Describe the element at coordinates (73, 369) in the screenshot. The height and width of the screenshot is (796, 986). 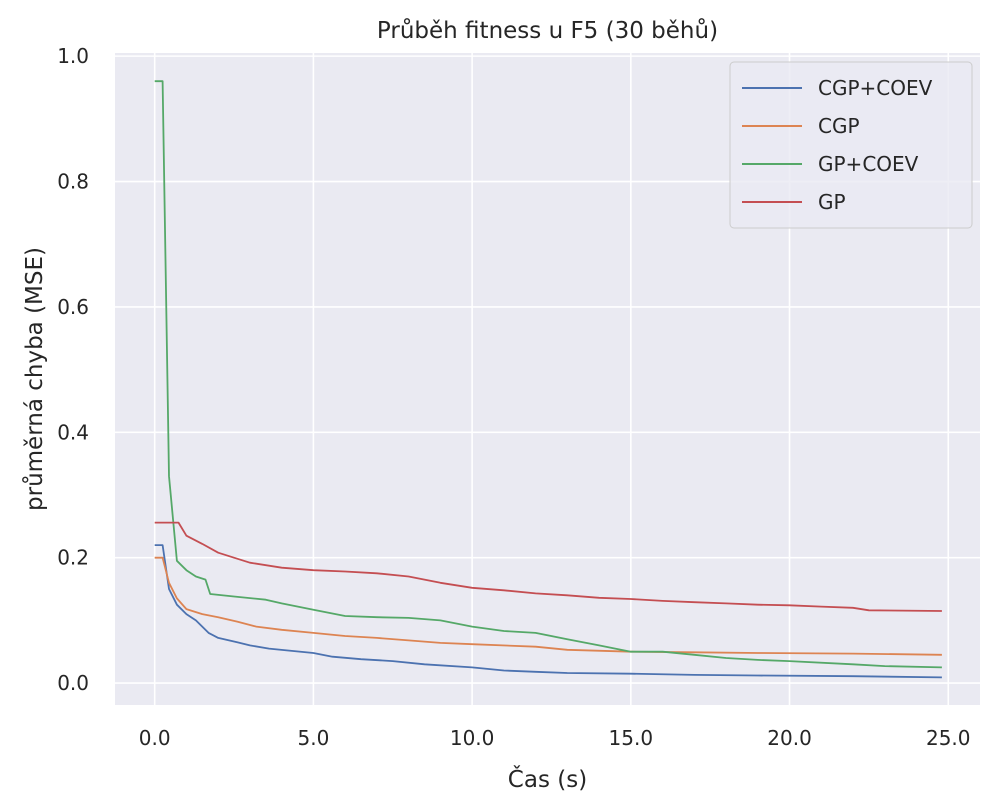
I see `y-tick-labels: 0.0 0.2 0.4 0.6 0.8 1.0` at that location.